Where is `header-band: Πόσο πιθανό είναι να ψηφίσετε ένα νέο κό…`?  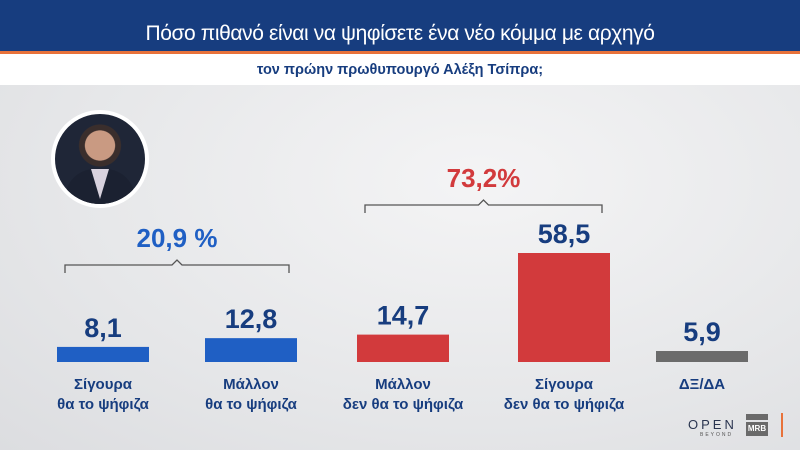 header-band: Πόσο πιθανό είναι να ψηφίσετε ένα νέο κό… is located at coordinates (400, 25).